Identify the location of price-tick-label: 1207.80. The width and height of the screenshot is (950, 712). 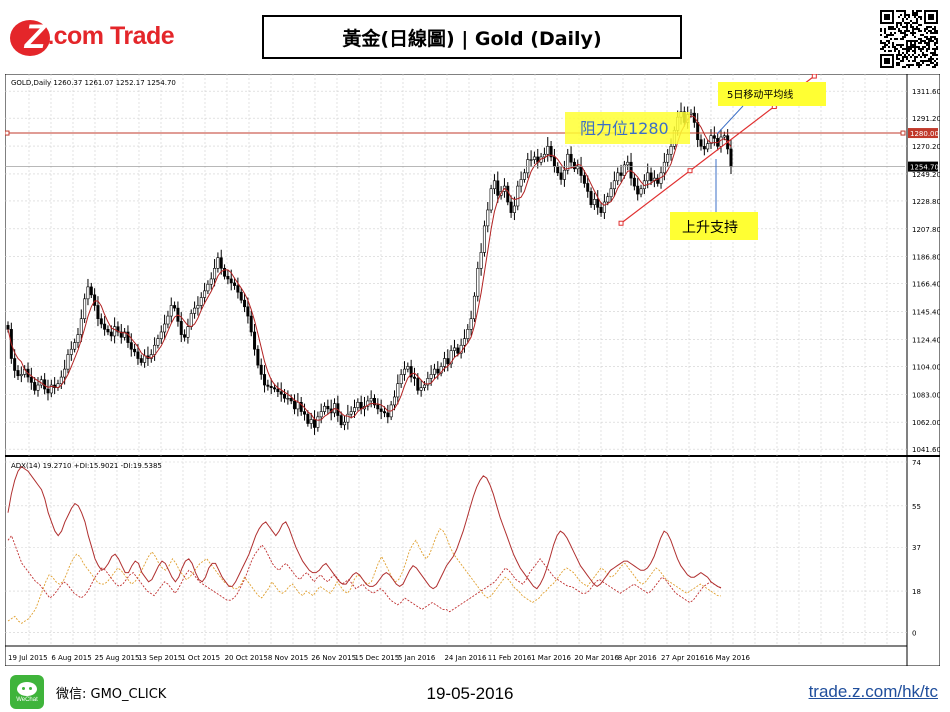
(926, 230).